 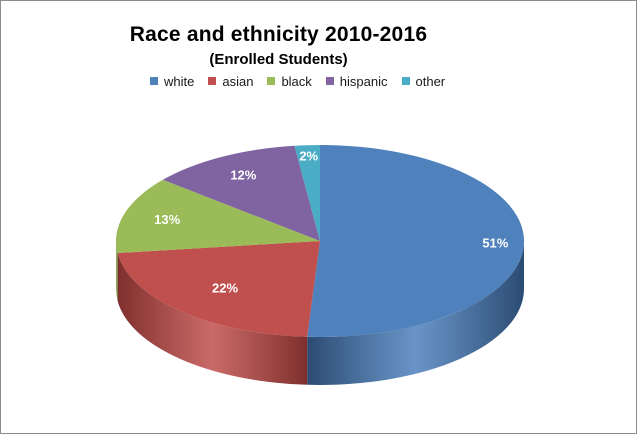 What do you see at coordinates (243, 174) in the screenshot?
I see `data-label-hispanic: 12%` at bounding box center [243, 174].